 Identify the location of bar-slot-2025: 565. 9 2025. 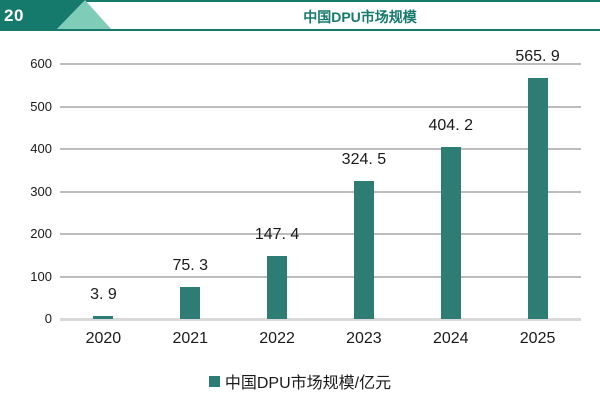
(537, 197).